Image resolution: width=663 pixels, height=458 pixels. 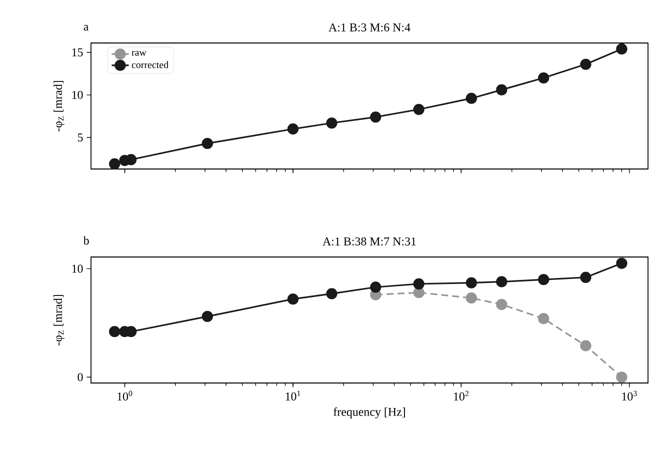 What do you see at coordinates (461, 395) in the screenshot?
I see `x-tick-label: 10$^{2}$` at bounding box center [461, 395].